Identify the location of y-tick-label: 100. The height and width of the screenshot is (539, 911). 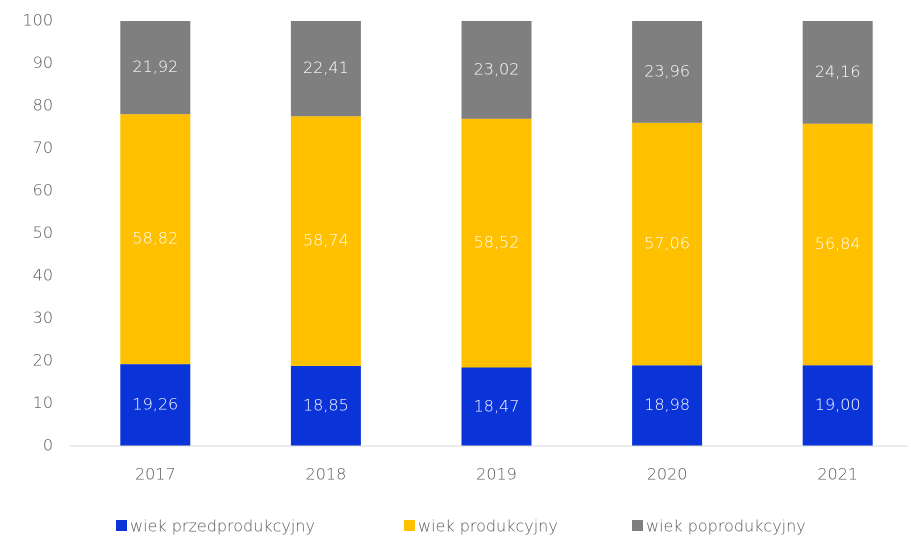
(37, 20).